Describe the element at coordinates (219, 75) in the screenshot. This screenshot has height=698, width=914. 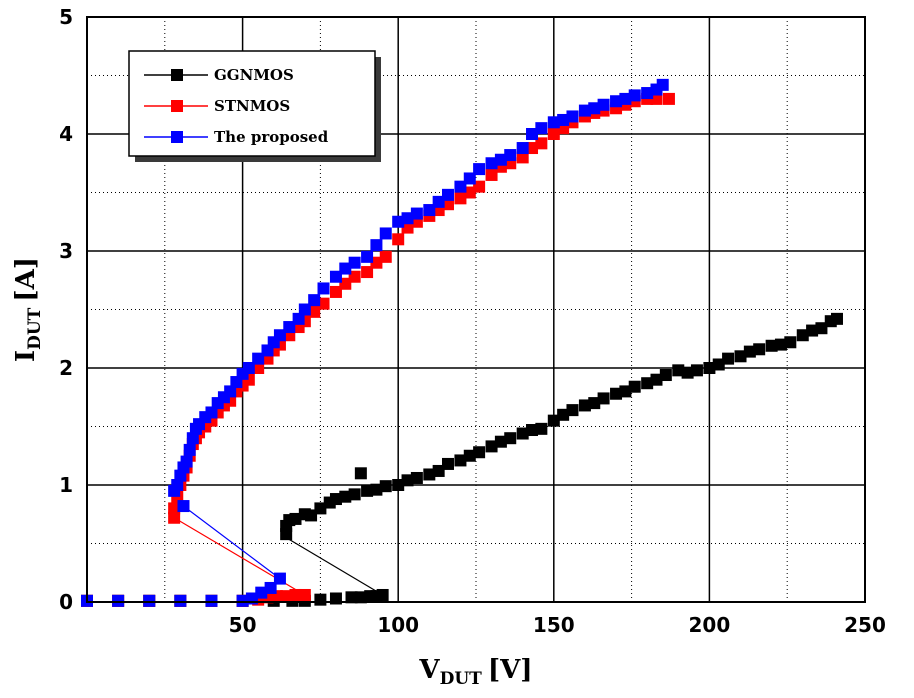
I see `legend-entry: GGNMOS` at that location.